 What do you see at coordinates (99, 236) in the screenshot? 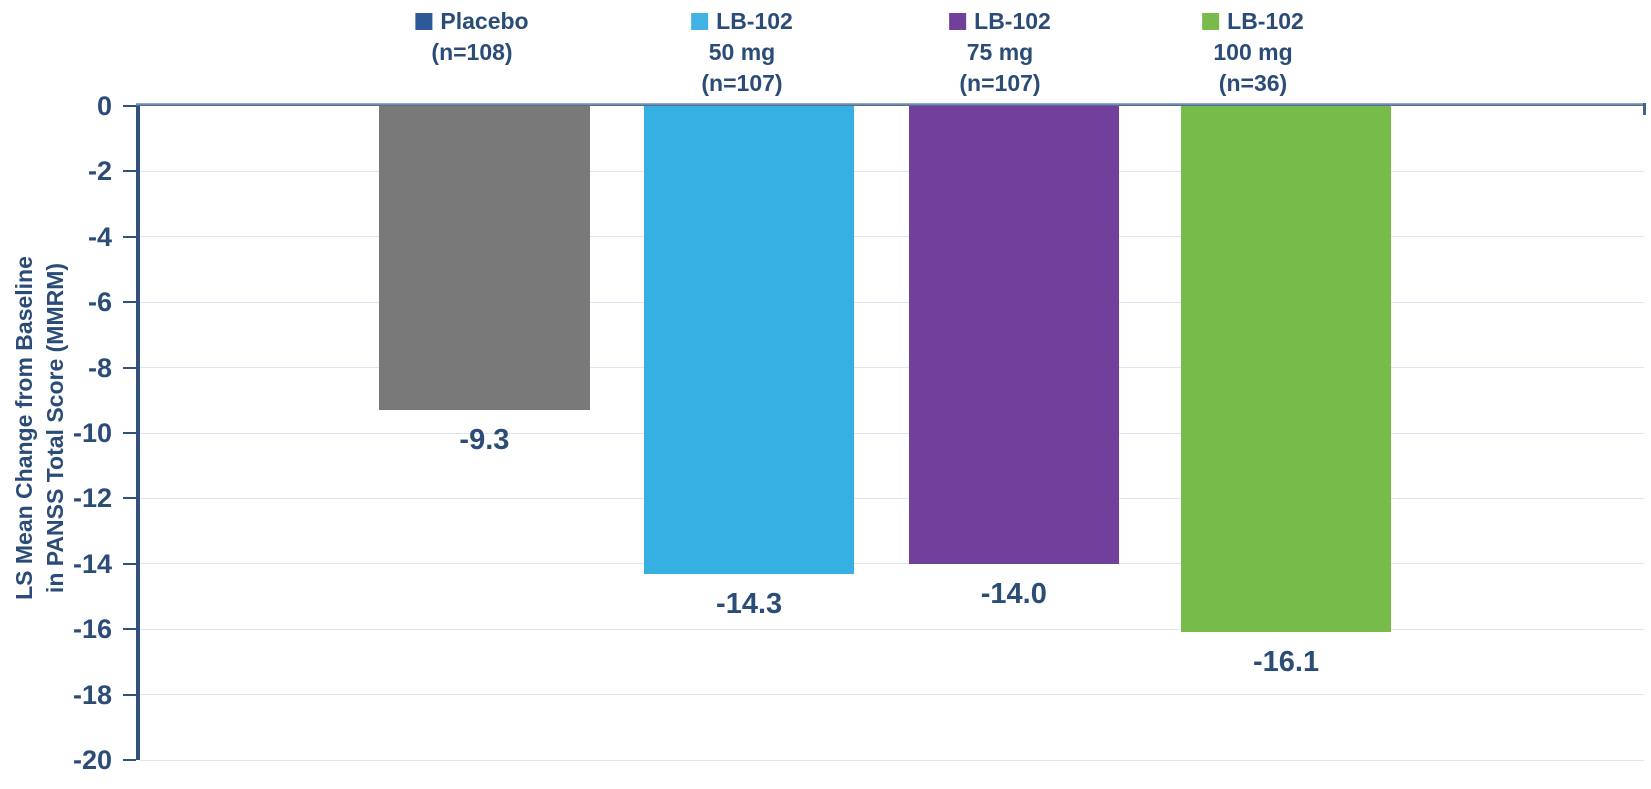
I see `y-tick-label: -4` at bounding box center [99, 236].